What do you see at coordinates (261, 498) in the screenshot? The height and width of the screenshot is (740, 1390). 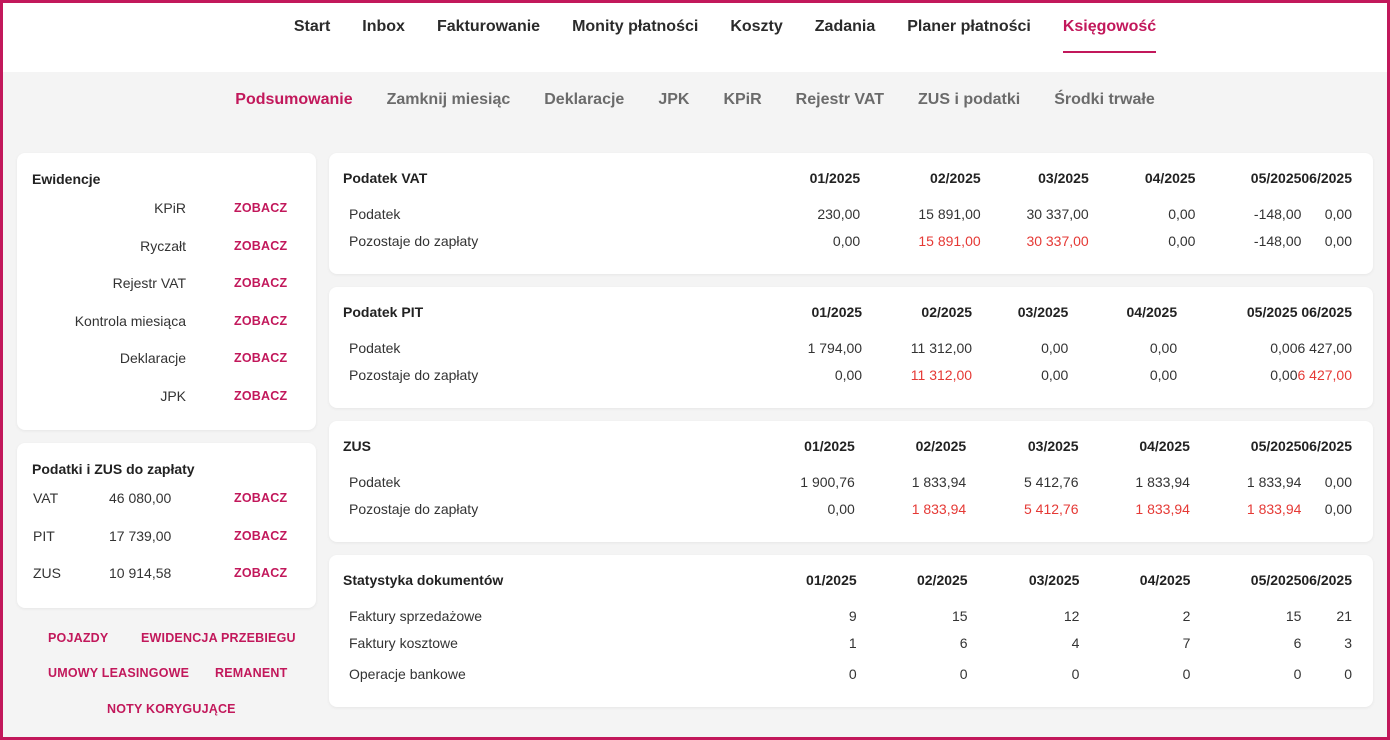 I see `zobacz-vat-link: ZOBACZ` at bounding box center [261, 498].